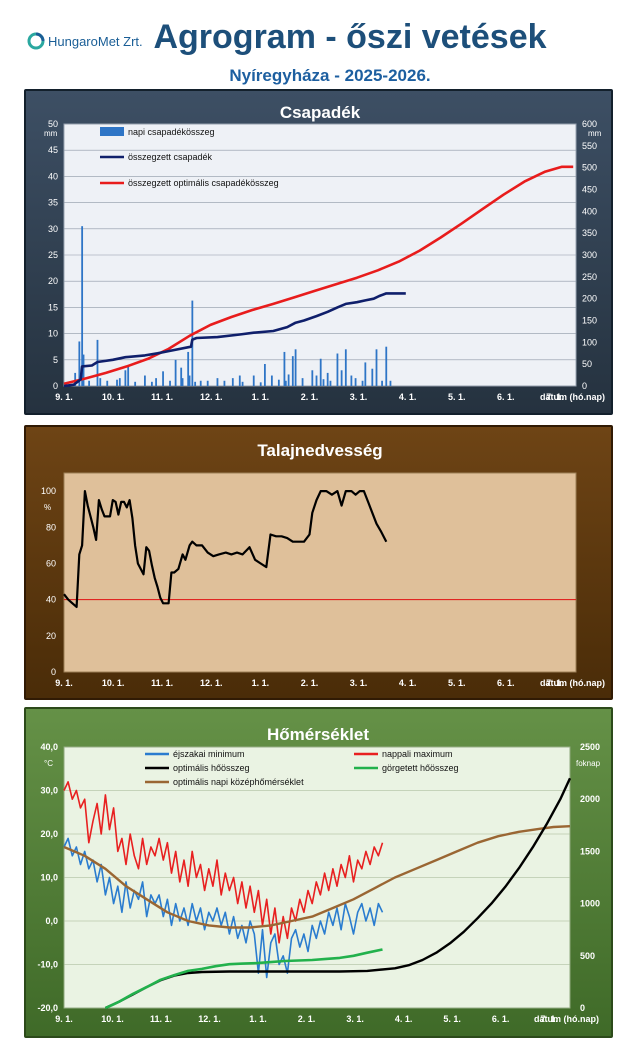 The image size is (640, 1059). I want to click on legend-opt-heat: optimális hőösszeg, so click(211, 768).